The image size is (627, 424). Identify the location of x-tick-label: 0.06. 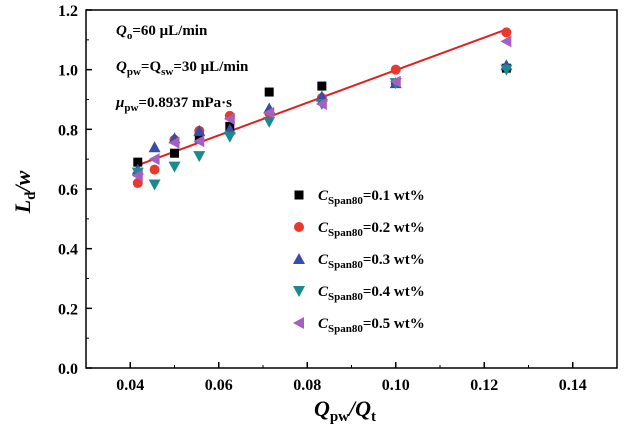
(219, 385).